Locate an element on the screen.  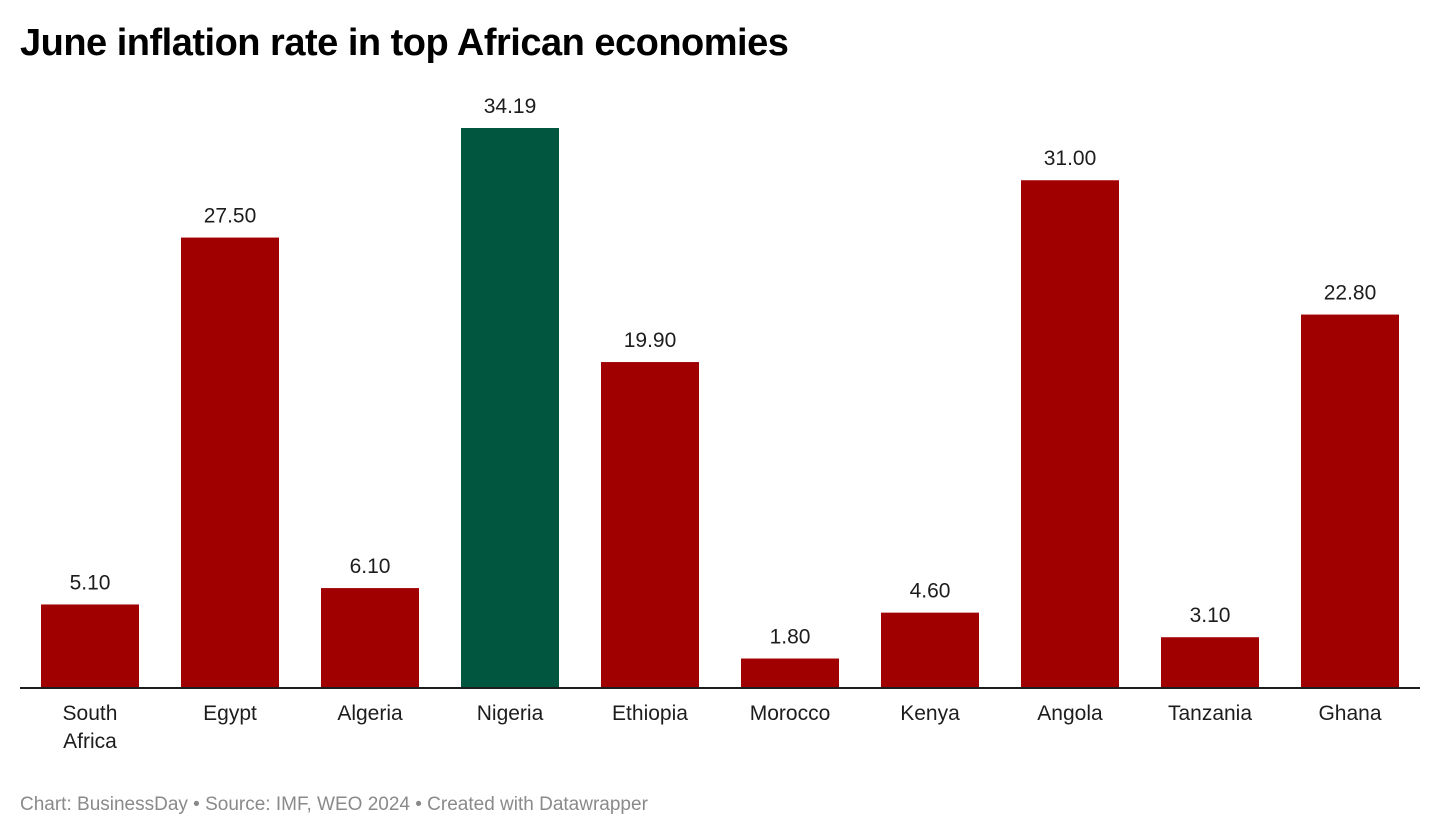
bar-south-africa is located at coordinates (90, 646).